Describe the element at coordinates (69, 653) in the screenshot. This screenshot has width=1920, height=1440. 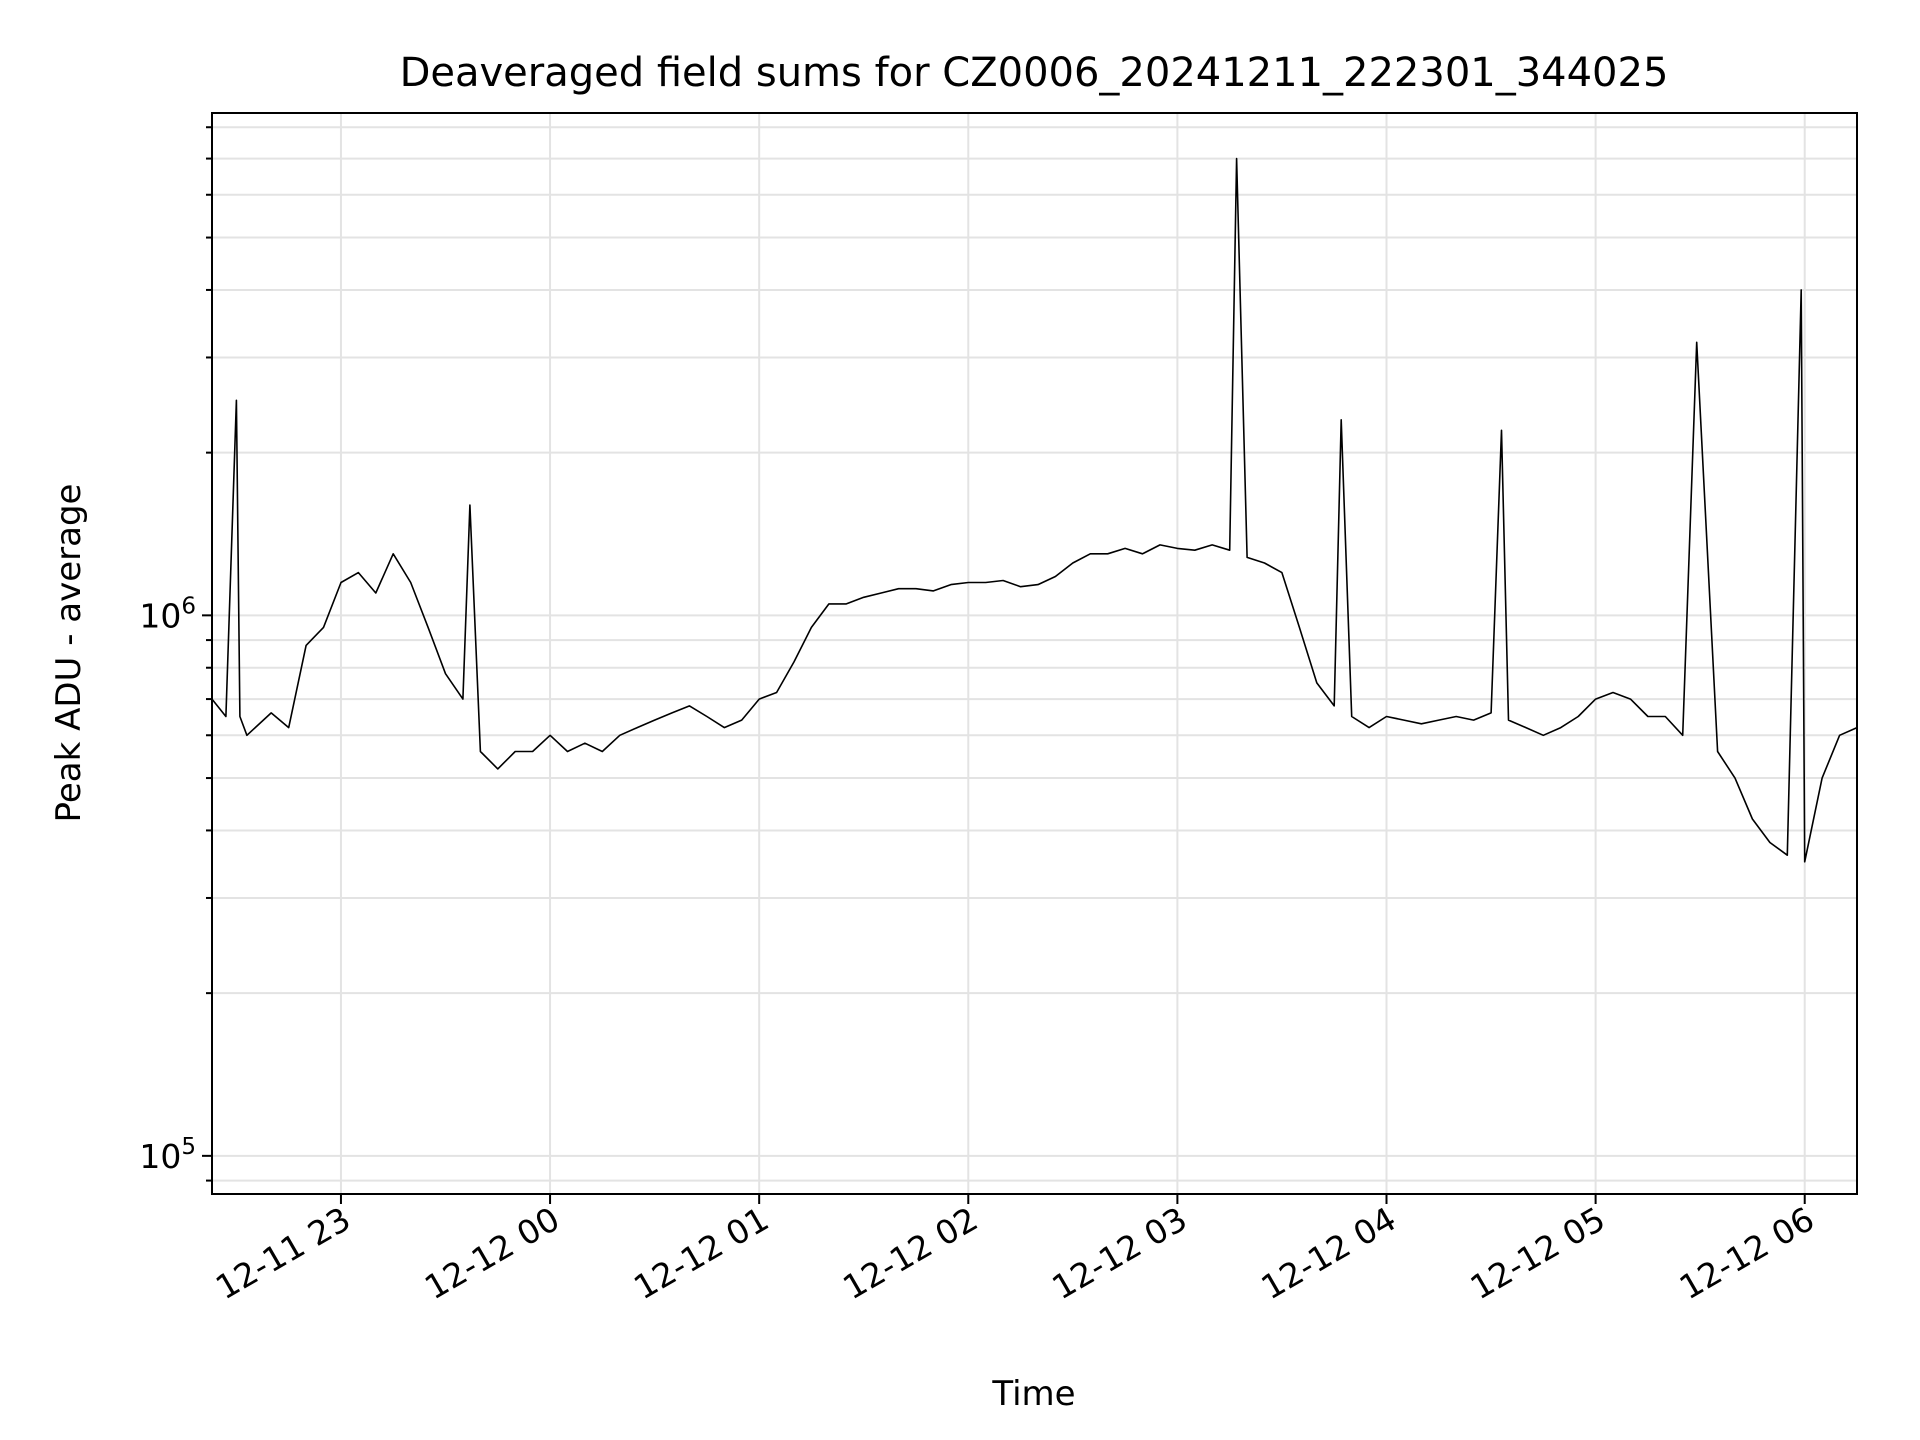
I see `y-axis-label: Peak ADU - average` at that location.